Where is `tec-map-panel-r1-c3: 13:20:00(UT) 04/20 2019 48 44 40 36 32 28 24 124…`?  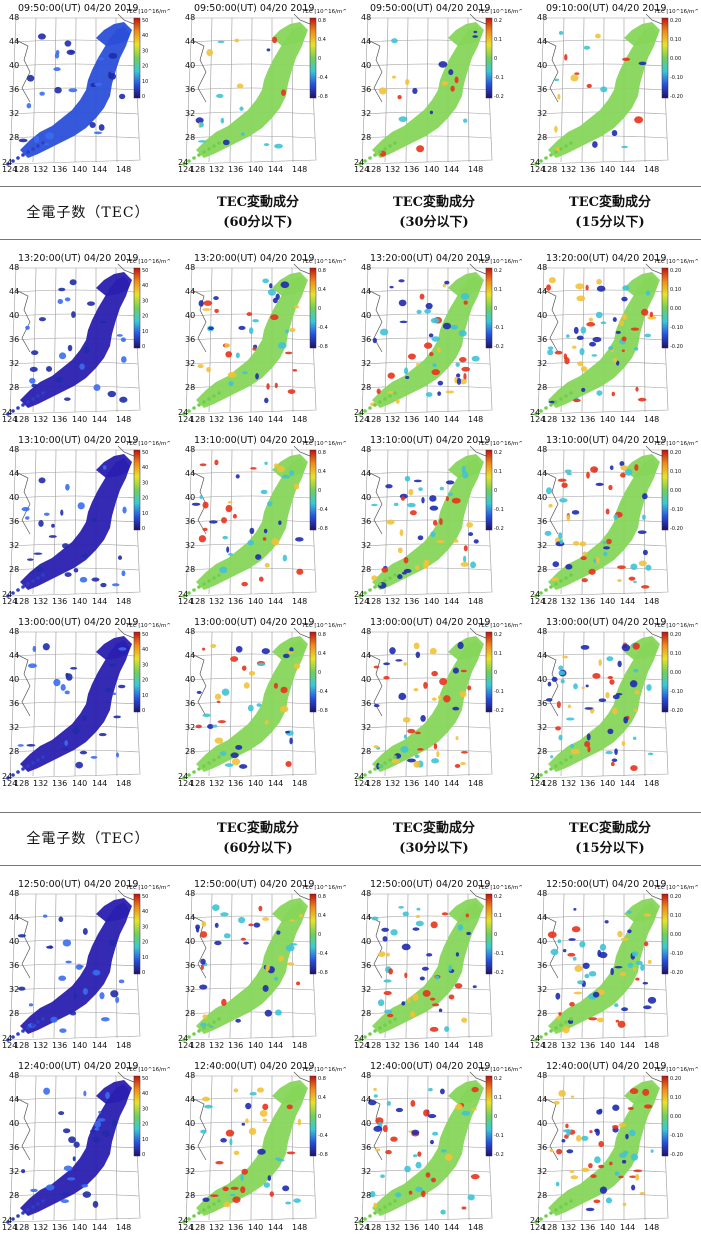
tec-map-panel-r1-c3: 13:20:00(UT) 04/20 2019 48 44 40 36 32 28 24 124… is located at coordinates (613, 338).